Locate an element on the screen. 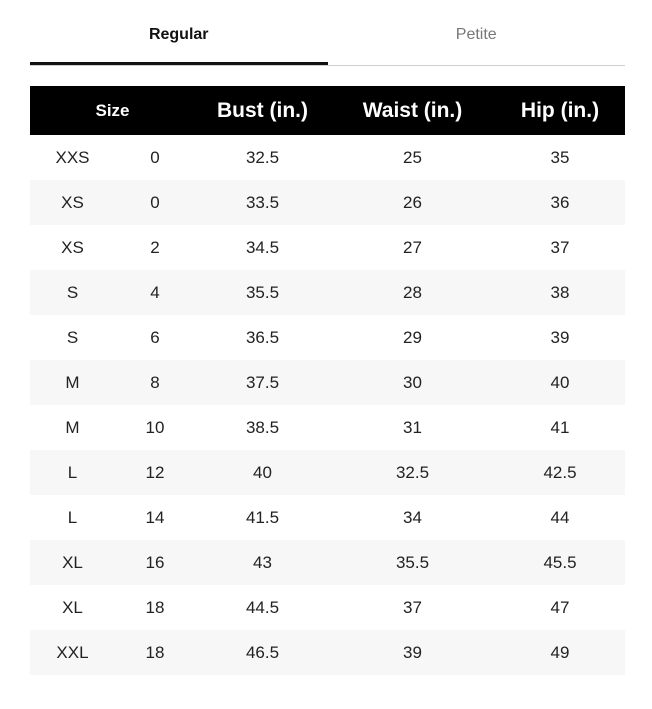 Image resolution: width=652 pixels, height=709 pixels. table-row: XS 0 33.5 26 36 is located at coordinates (327, 202).